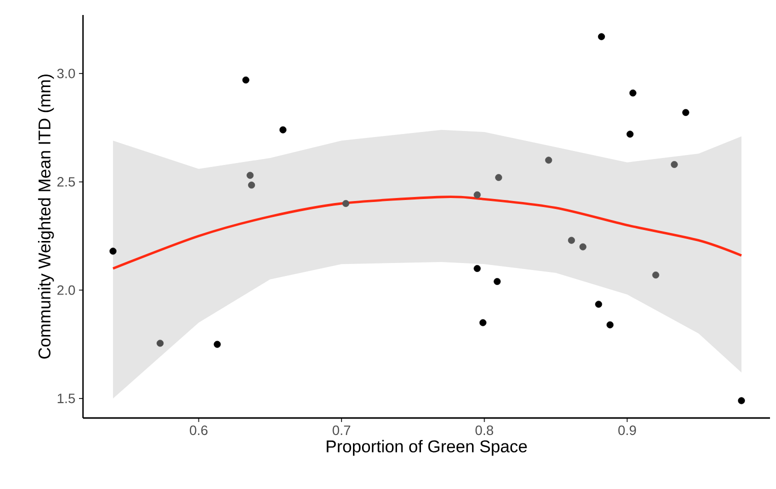 The height and width of the screenshot is (489, 776). What do you see at coordinates (484, 431) in the screenshot?
I see `x-tick-label: 0.8` at bounding box center [484, 431].